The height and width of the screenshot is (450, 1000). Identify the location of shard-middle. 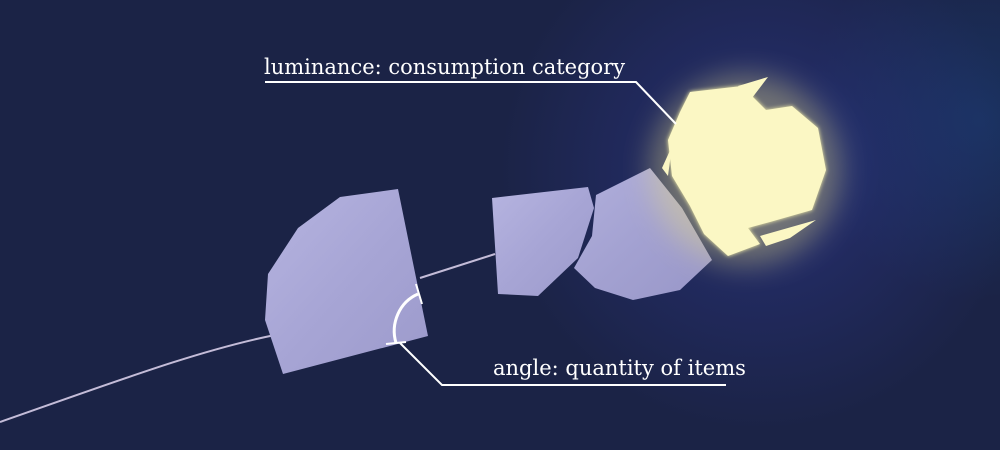
(543, 241).